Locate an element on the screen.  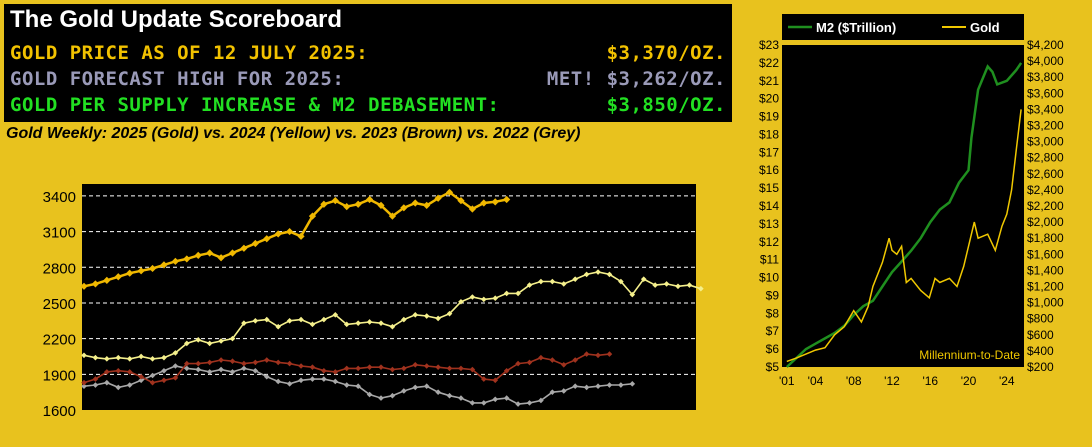
forecast-high-value: MET! $3,262/OZ. is located at coordinates (636, 79).